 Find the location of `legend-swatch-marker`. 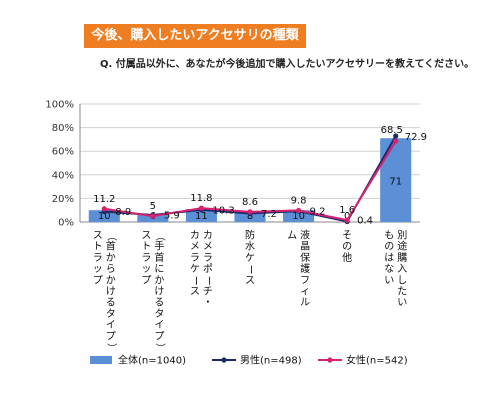

legend-swatch-marker is located at coordinates (330, 360).